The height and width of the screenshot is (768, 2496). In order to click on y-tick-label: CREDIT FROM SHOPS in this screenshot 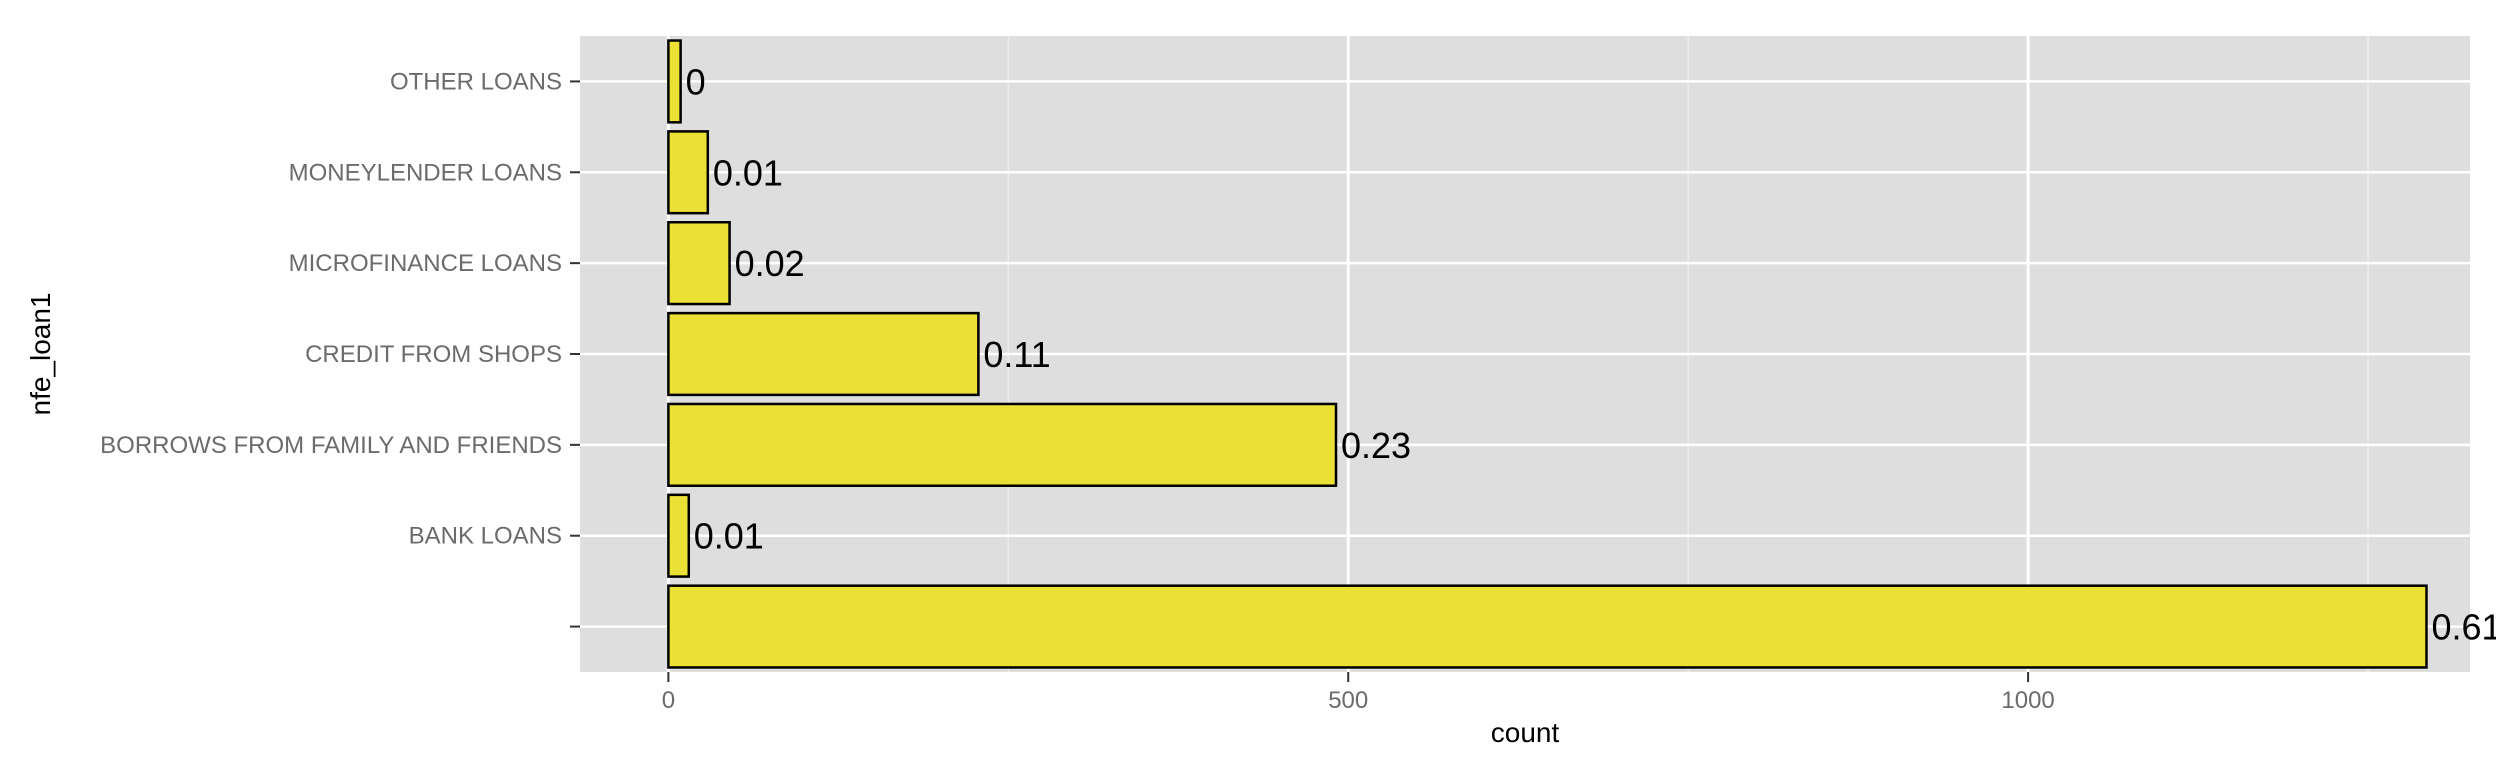, I will do `click(433, 354)`.